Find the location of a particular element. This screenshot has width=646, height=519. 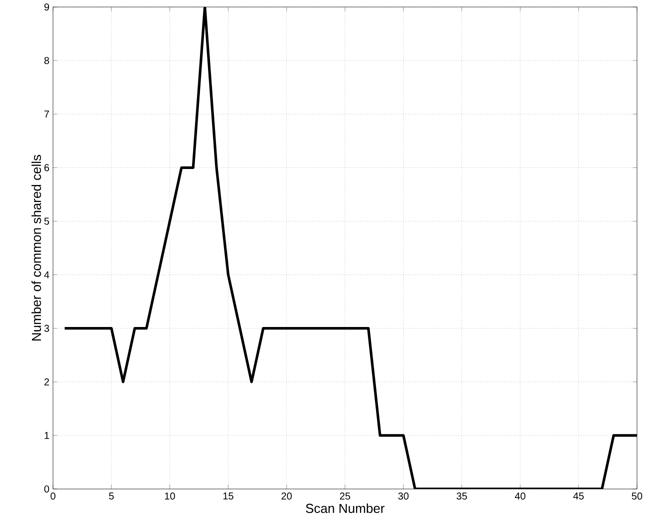

x-tick-label: 15 is located at coordinates (228, 496).